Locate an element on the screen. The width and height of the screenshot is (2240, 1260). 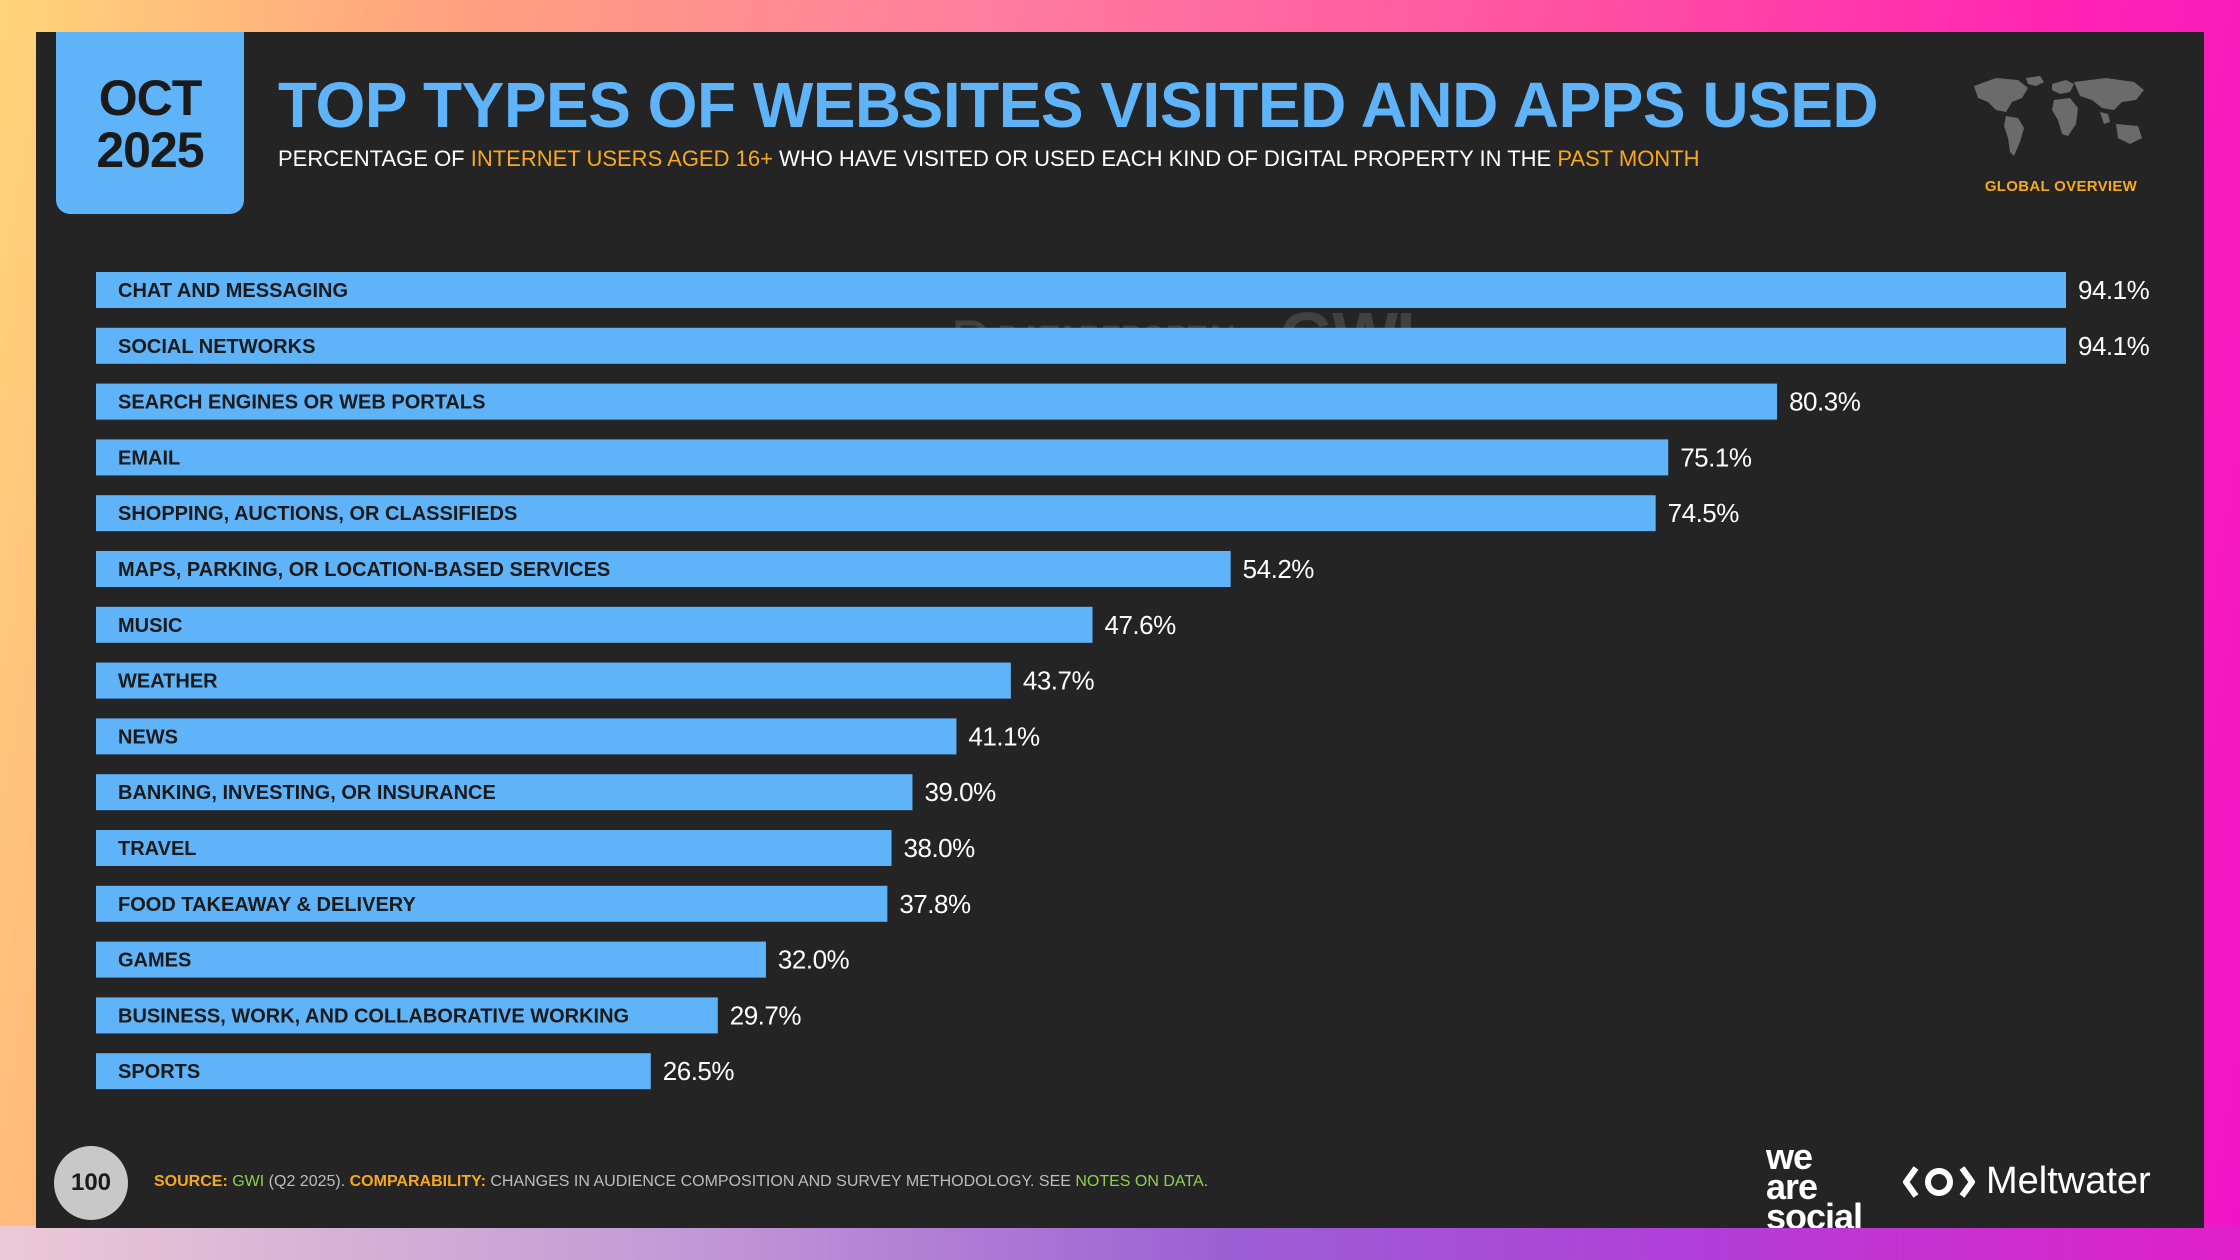
meltwater-logo: Meltwater is located at coordinates (2026, 1181).